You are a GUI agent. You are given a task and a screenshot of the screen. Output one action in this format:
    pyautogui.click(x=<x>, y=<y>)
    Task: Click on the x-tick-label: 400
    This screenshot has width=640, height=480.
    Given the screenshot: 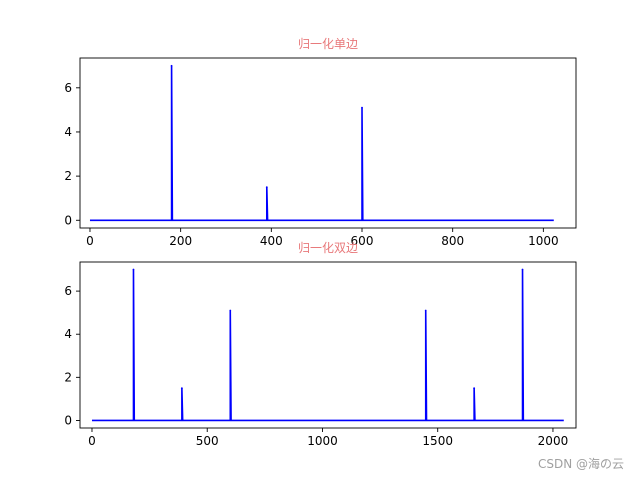 What is the action you would take?
    pyautogui.click(x=271, y=241)
    